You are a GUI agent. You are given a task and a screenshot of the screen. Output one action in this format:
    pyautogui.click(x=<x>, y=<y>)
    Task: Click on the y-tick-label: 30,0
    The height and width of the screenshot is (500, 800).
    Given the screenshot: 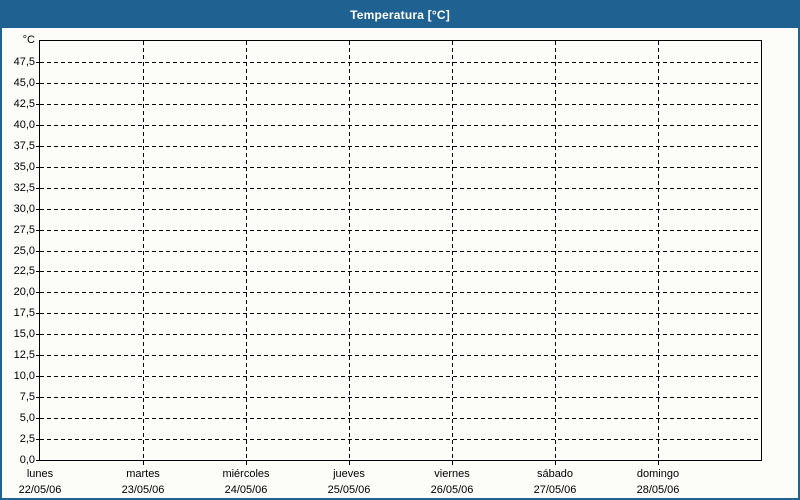 What is the action you would take?
    pyautogui.click(x=24, y=209)
    